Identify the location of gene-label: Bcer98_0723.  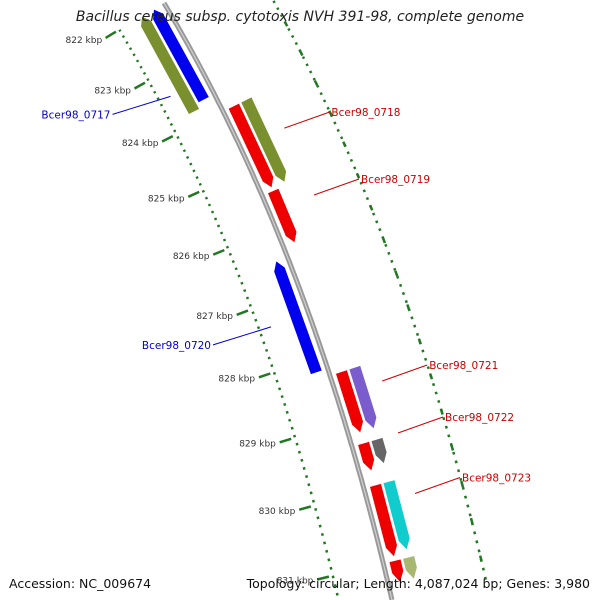
(496, 479).